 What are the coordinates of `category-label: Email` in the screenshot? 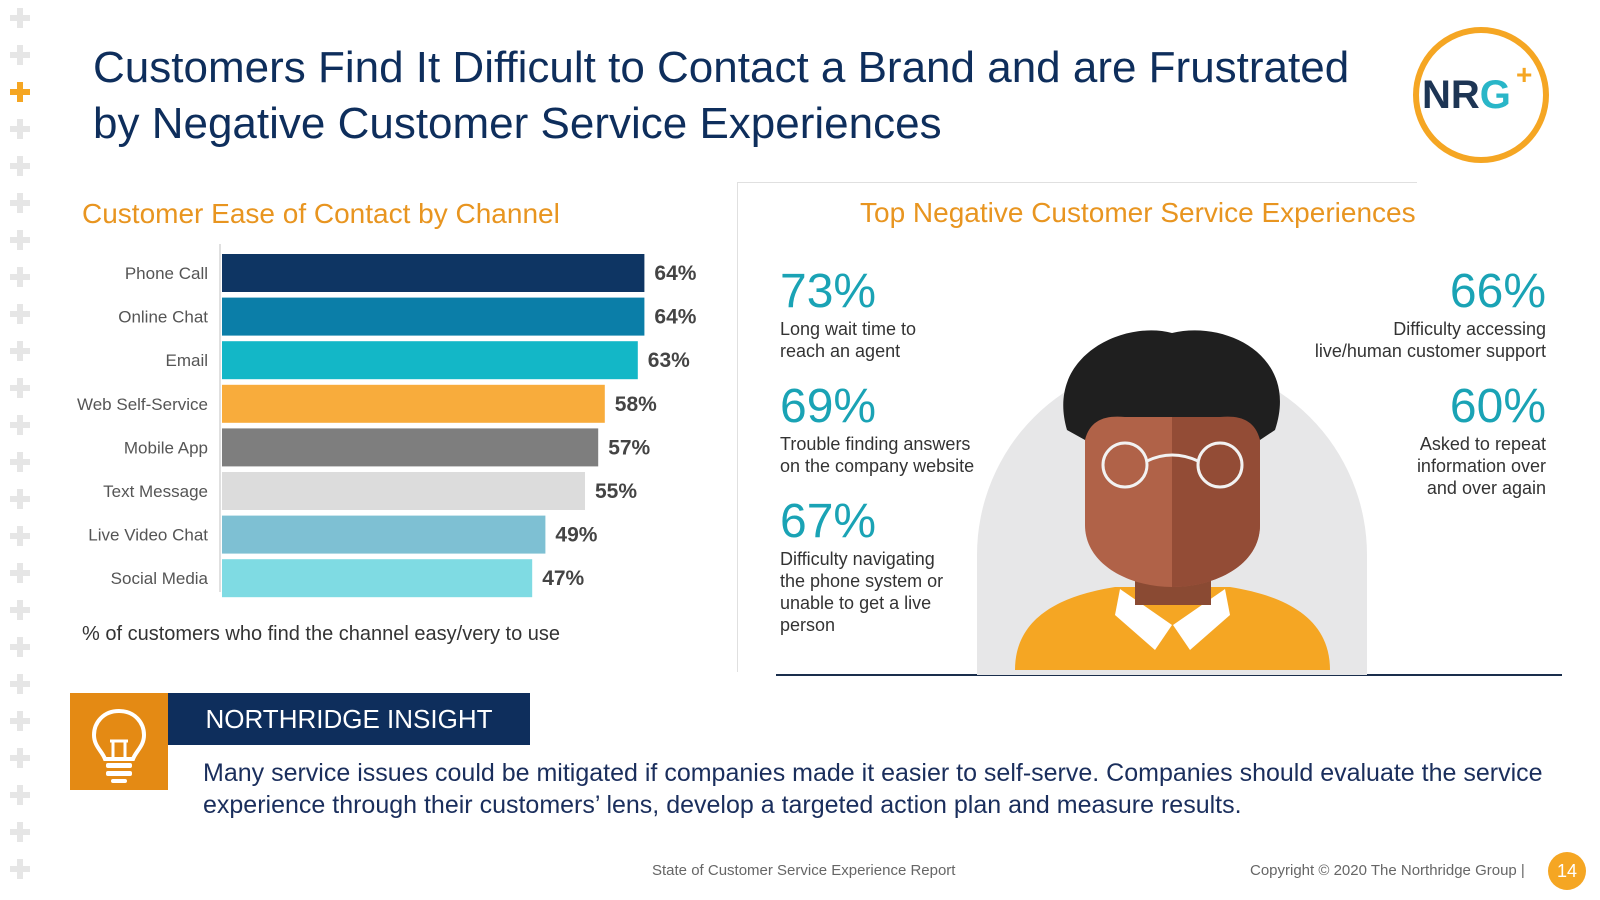 It's located at (186, 360).